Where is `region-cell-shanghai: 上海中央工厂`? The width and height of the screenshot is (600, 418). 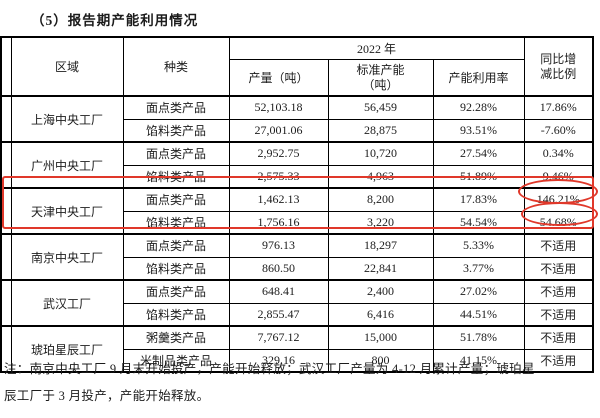 region-cell-shanghai: 上海中央工厂 is located at coordinates (67, 119).